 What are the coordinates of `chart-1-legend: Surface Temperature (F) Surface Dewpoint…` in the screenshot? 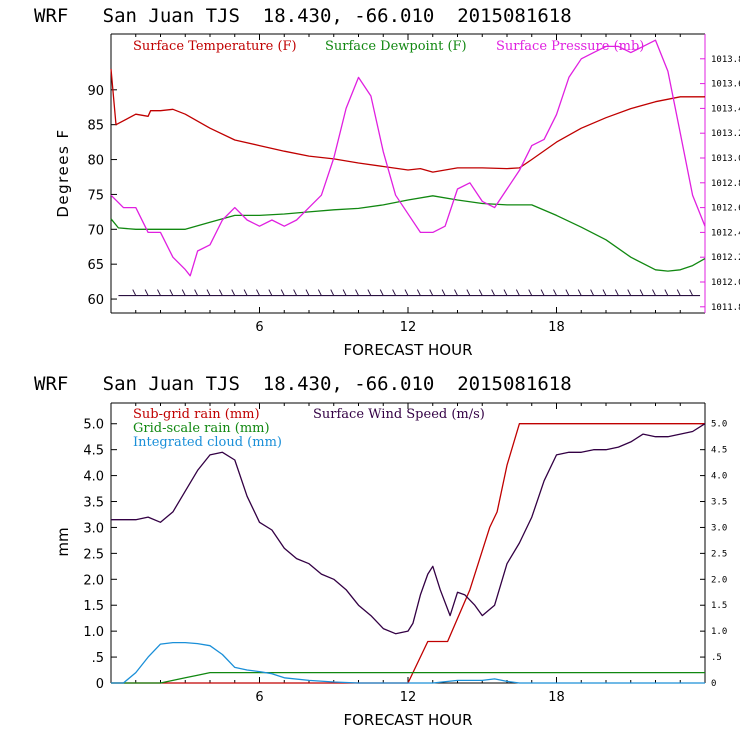 It's located at (388, 46).